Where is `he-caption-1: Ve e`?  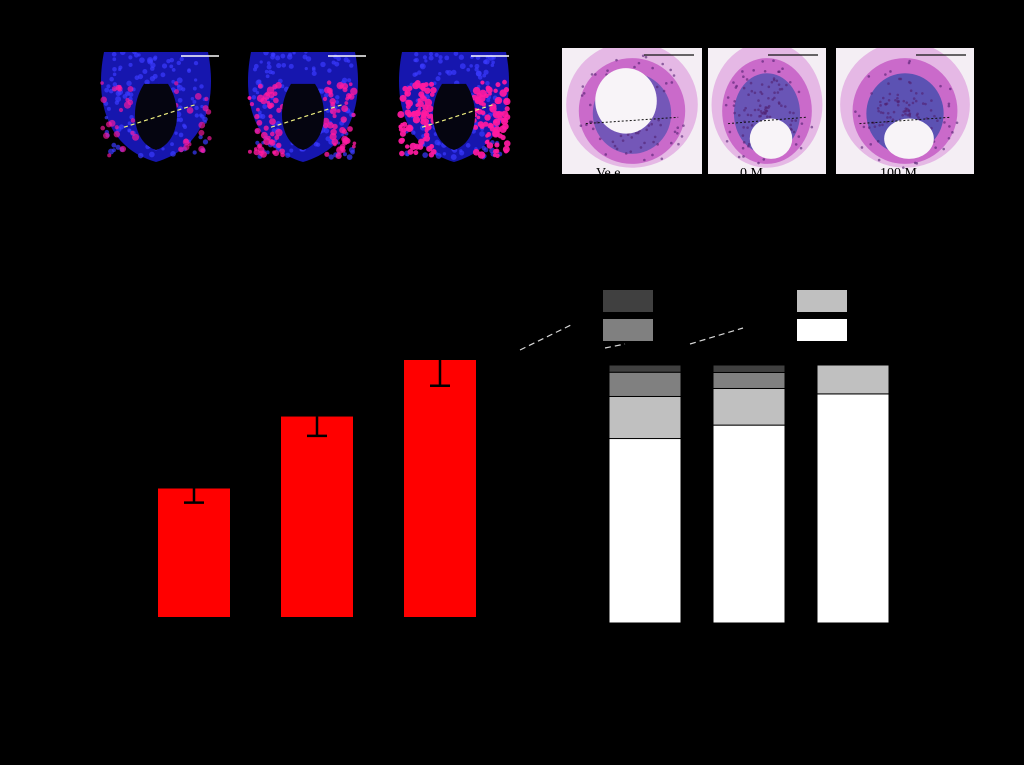
he-caption-1: Ve e is located at coordinates (608, 173).